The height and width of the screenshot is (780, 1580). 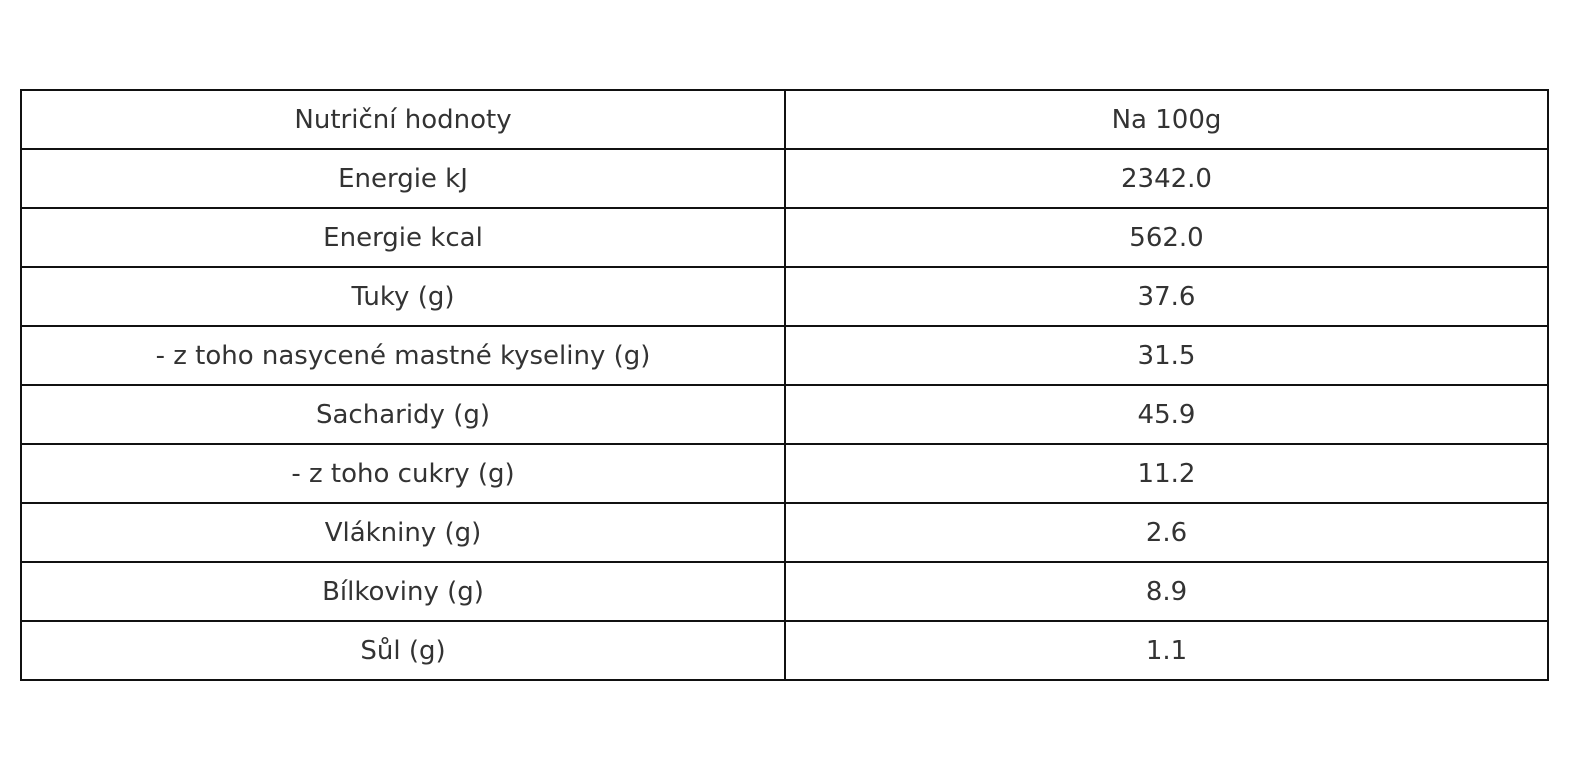 What do you see at coordinates (403, 296) in the screenshot?
I see `nutrient-name: Tuky (g)` at bounding box center [403, 296].